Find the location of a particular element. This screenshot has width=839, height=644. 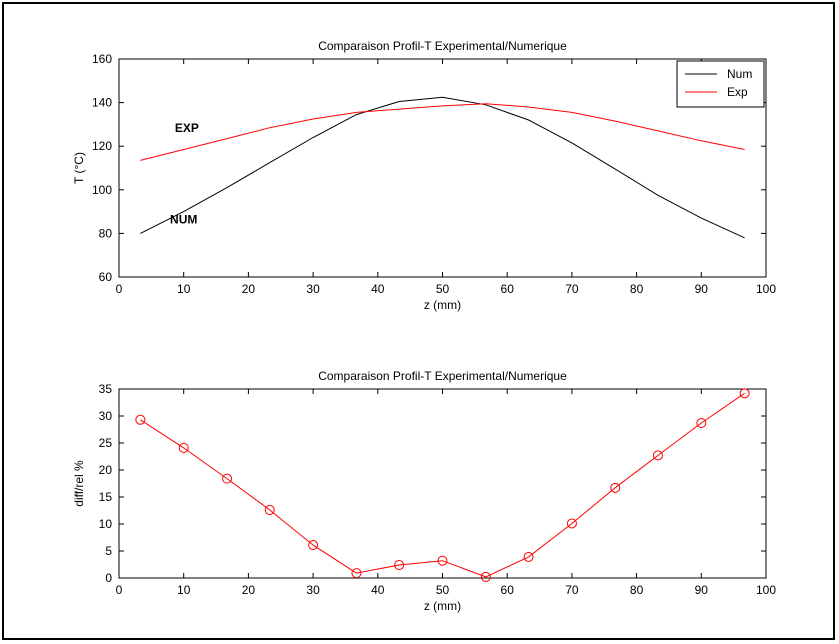

plot2-y-axis-label: diff/rel % is located at coordinates (79, 483).